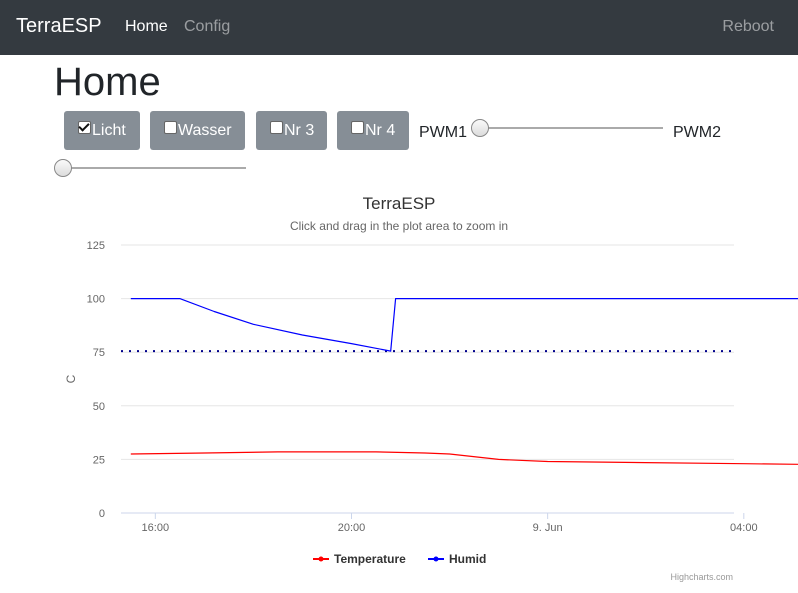  What do you see at coordinates (96, 246) in the screenshot?
I see `y-tick-label: 125` at bounding box center [96, 246].